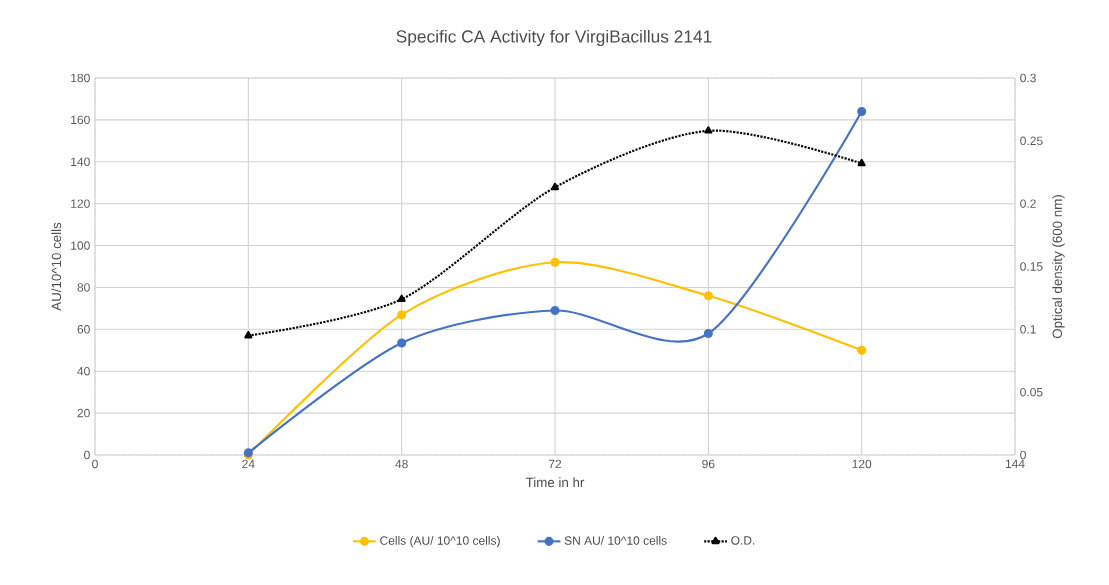 The height and width of the screenshot is (585, 1109). Describe the element at coordinates (743, 540) in the screenshot. I see `legend-label: O.D.` at that location.